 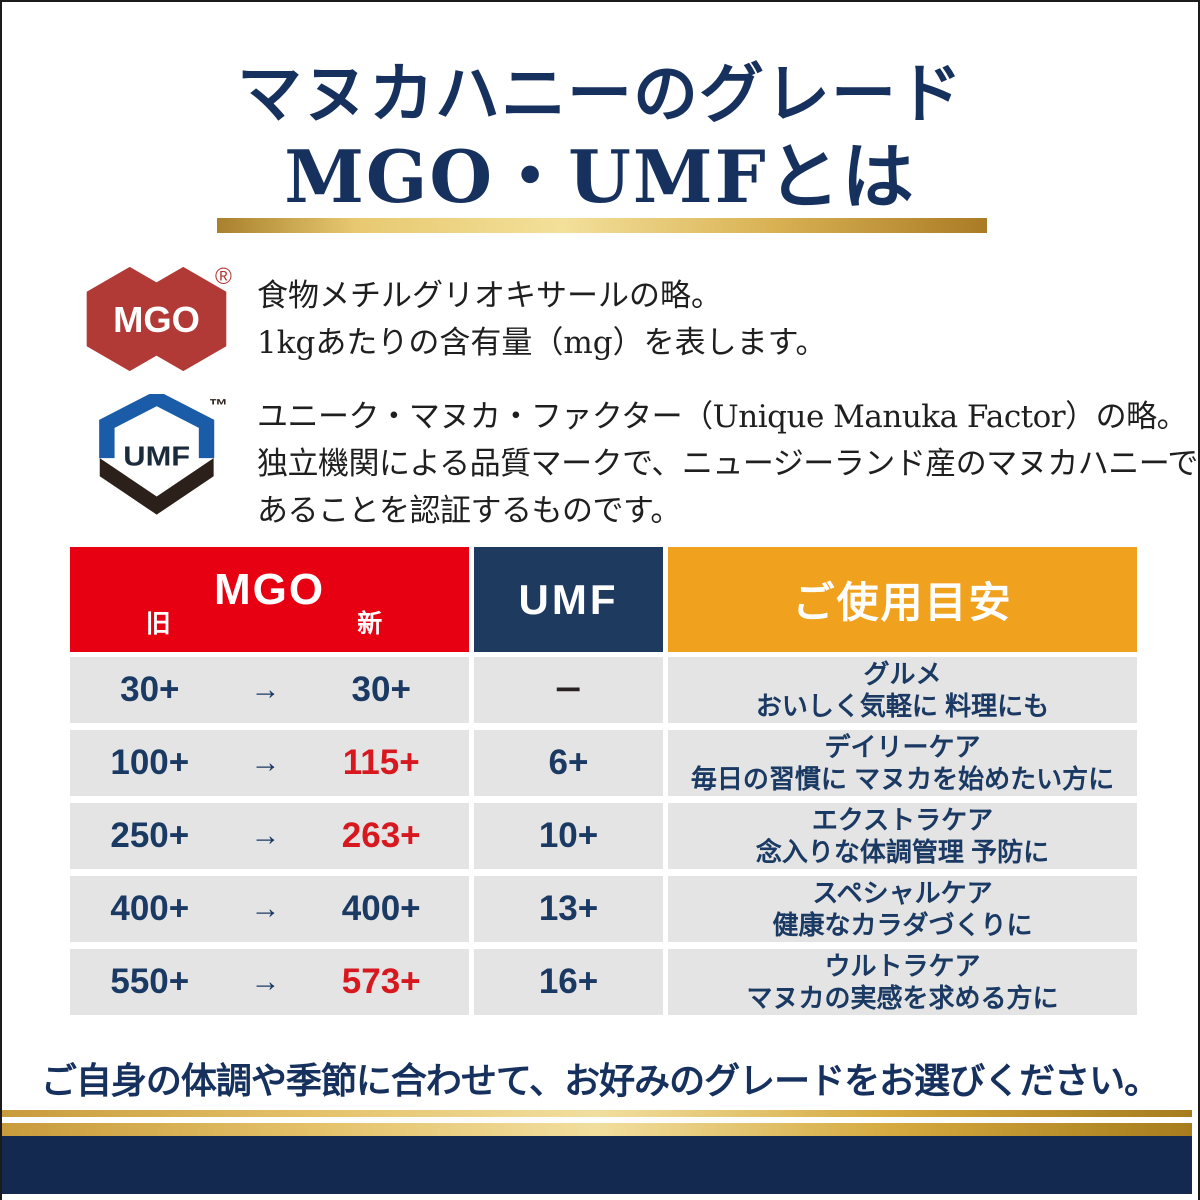 I want to click on cell-mgo-values: 30+ → 30+, so click(x=269, y=690).